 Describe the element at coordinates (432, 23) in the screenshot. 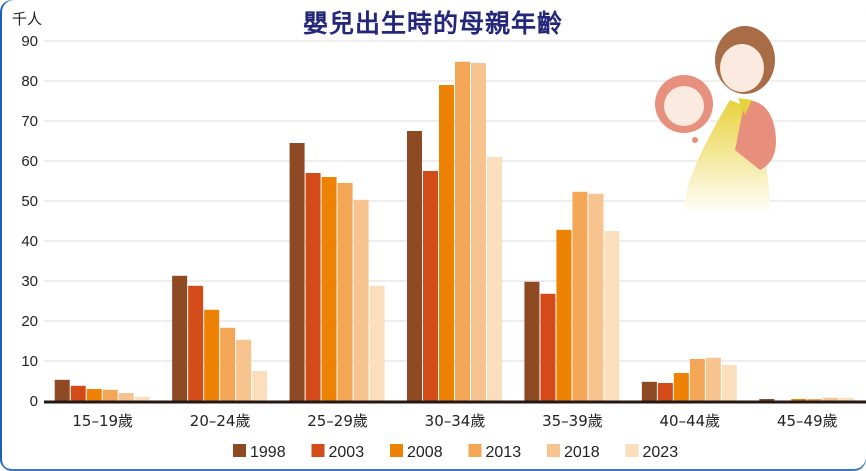

I see `chart-title: 嬰兒出生時的母親年齡` at that location.